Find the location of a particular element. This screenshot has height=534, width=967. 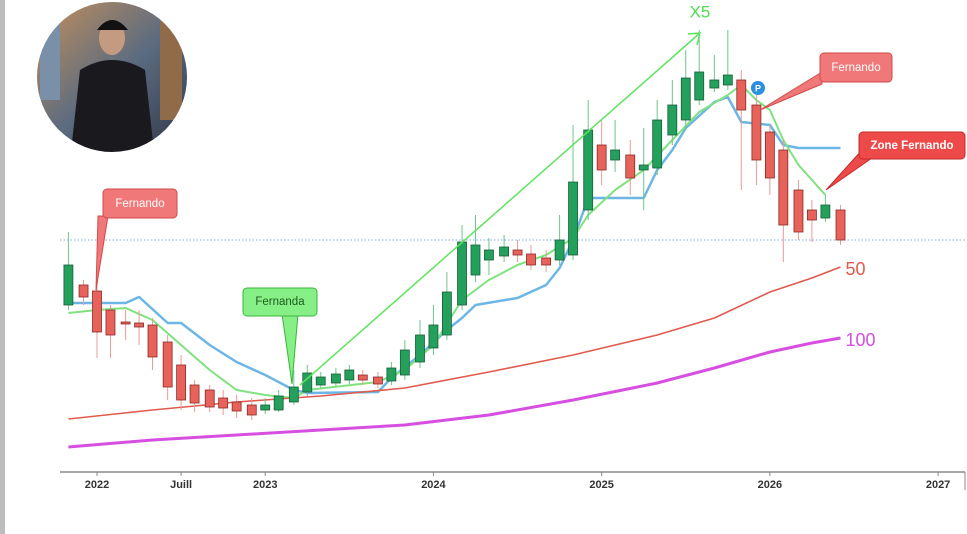

avatar-border is located at coordinates (112, 77).